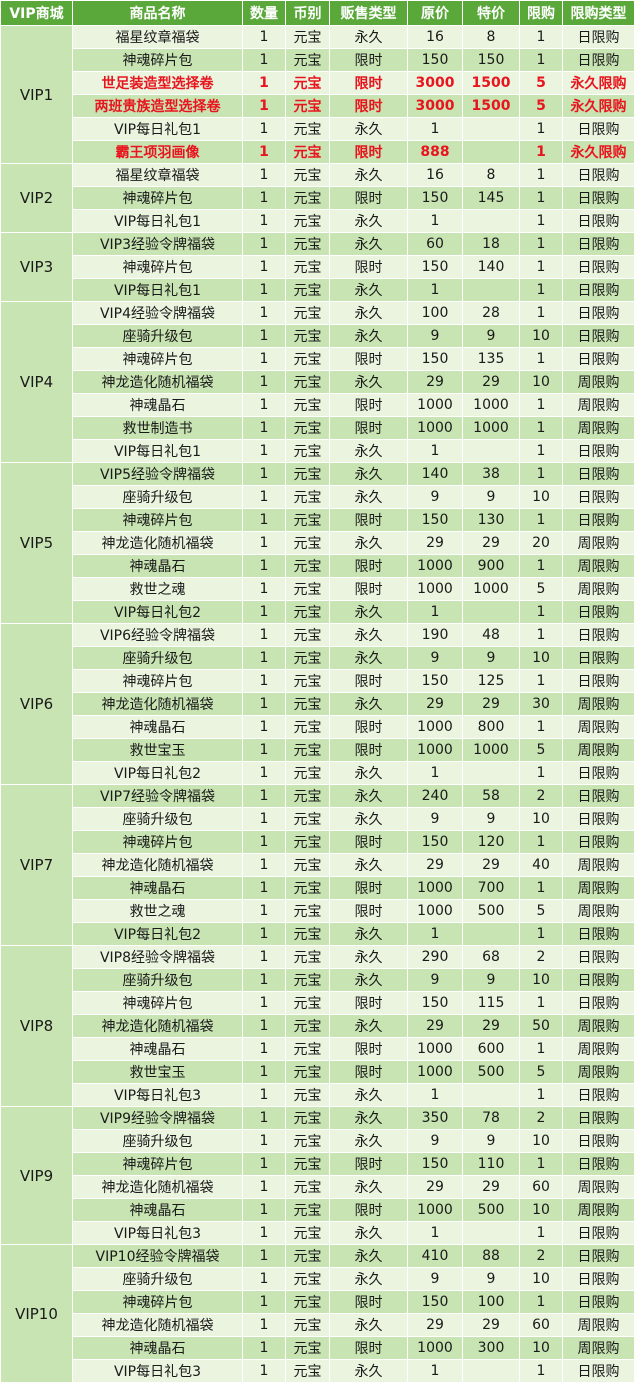 The image size is (634, 1385). Describe the element at coordinates (491, 911) in the screenshot. I see `special-price-cell: 500` at that location.